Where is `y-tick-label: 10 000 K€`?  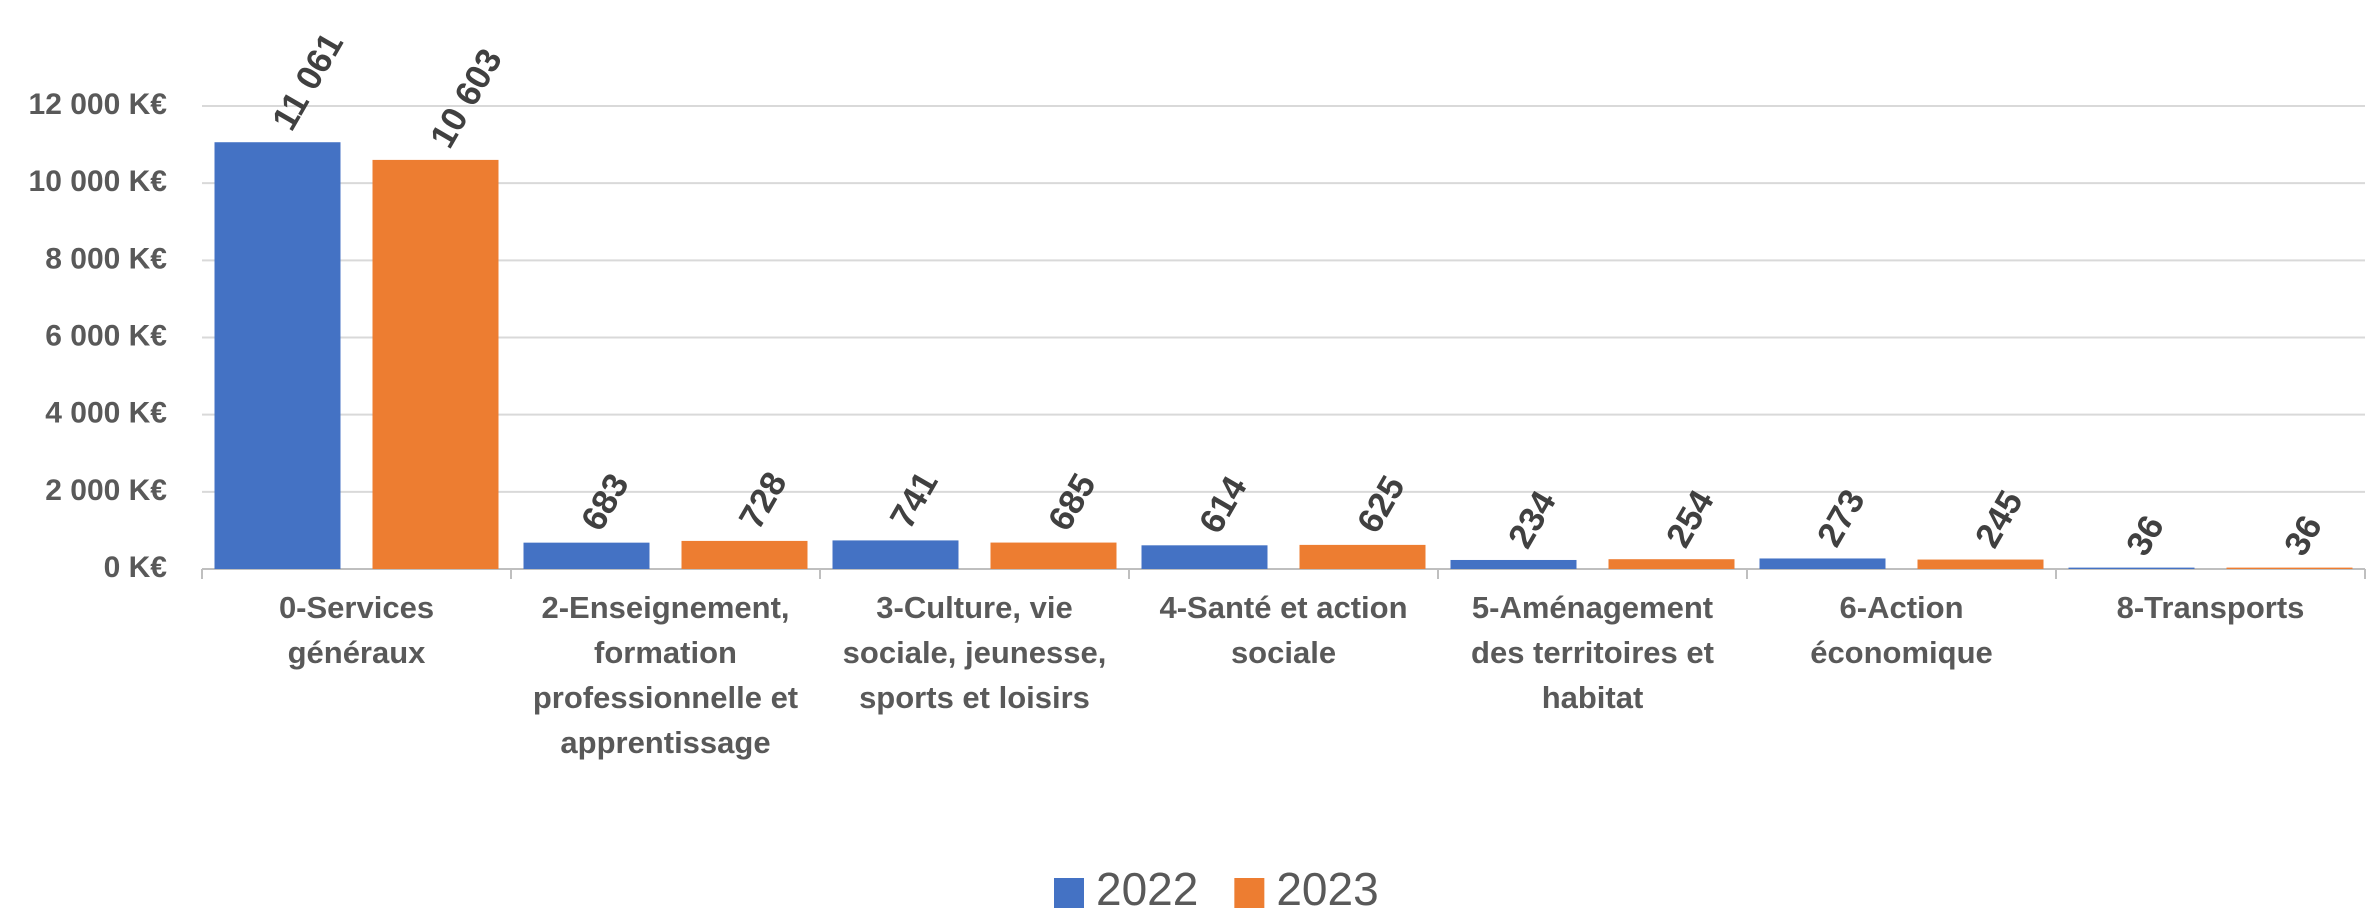 y-tick-label: 10 000 K€ is located at coordinates (98, 181).